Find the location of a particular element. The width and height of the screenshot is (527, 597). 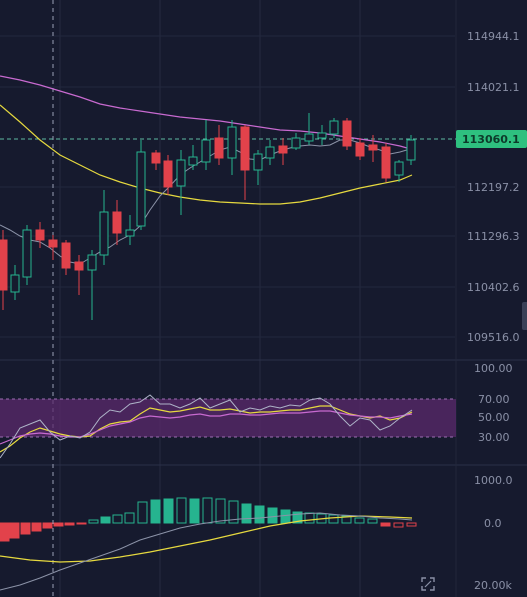

current-price-badge is located at coordinates (491, 139).